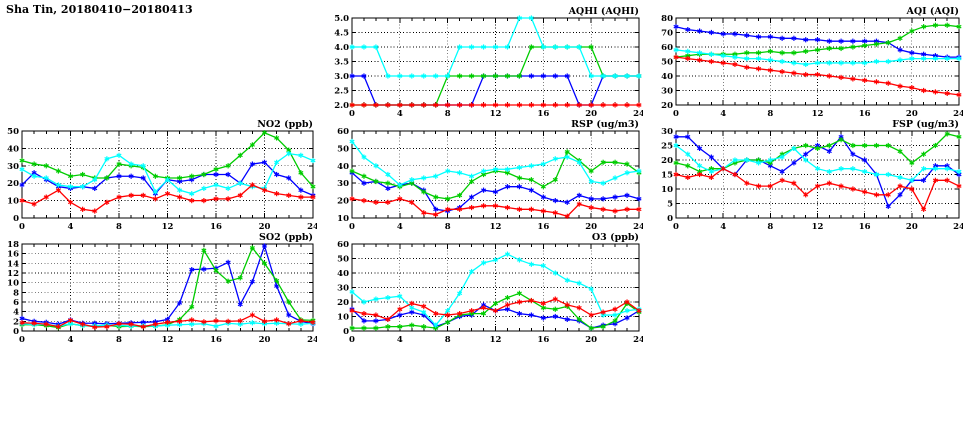  What do you see at coordinates (167, 285) in the screenshot?
I see `series-so2-blue` at bounding box center [167, 285].